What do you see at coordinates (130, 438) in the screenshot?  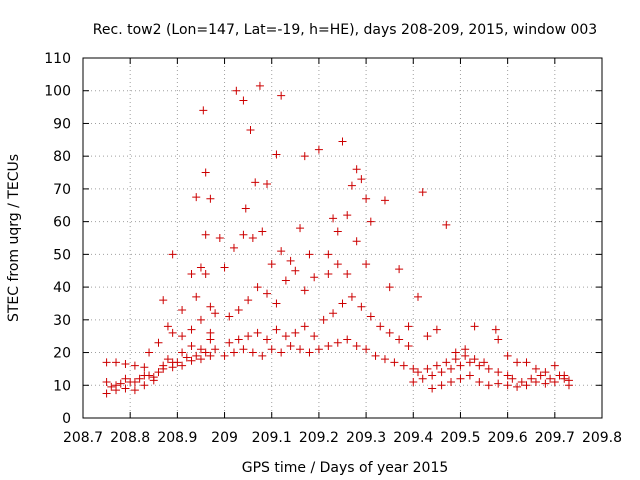 I see `x-tick-label: 208.8` at bounding box center [130, 438].